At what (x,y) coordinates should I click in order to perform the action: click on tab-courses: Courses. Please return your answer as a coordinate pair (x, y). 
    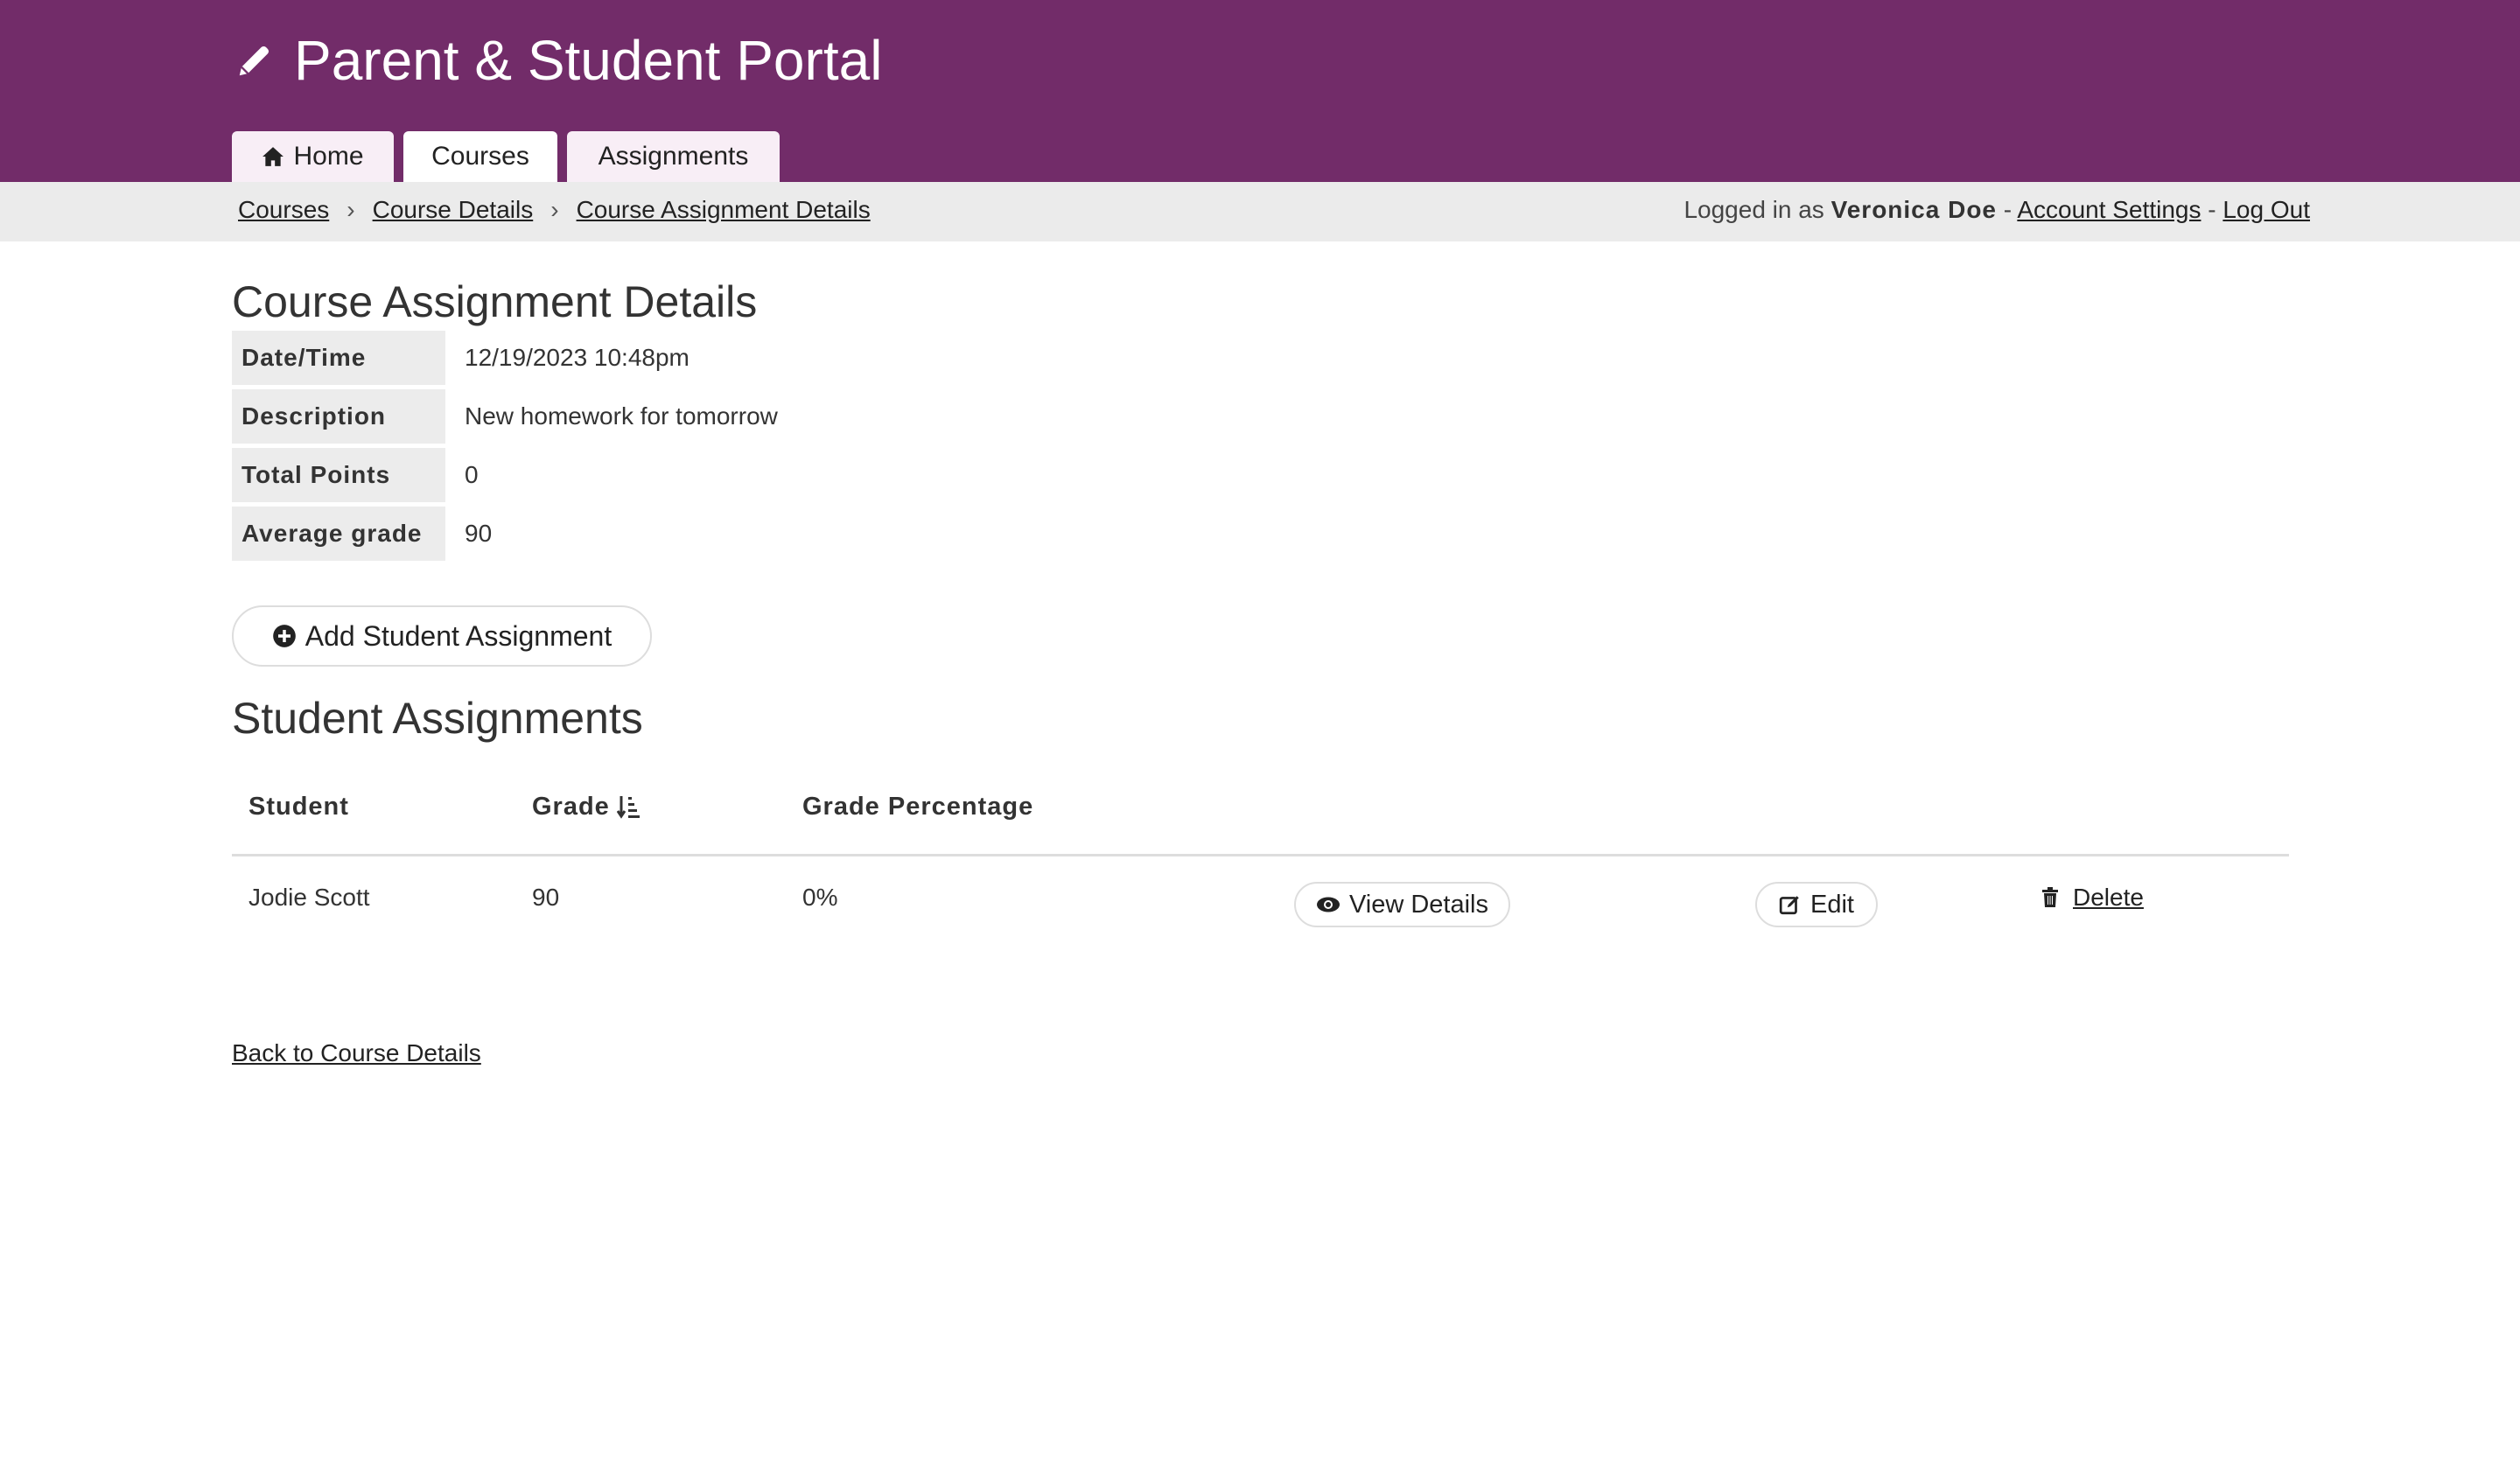
    Looking at the image, I should click on (480, 156).